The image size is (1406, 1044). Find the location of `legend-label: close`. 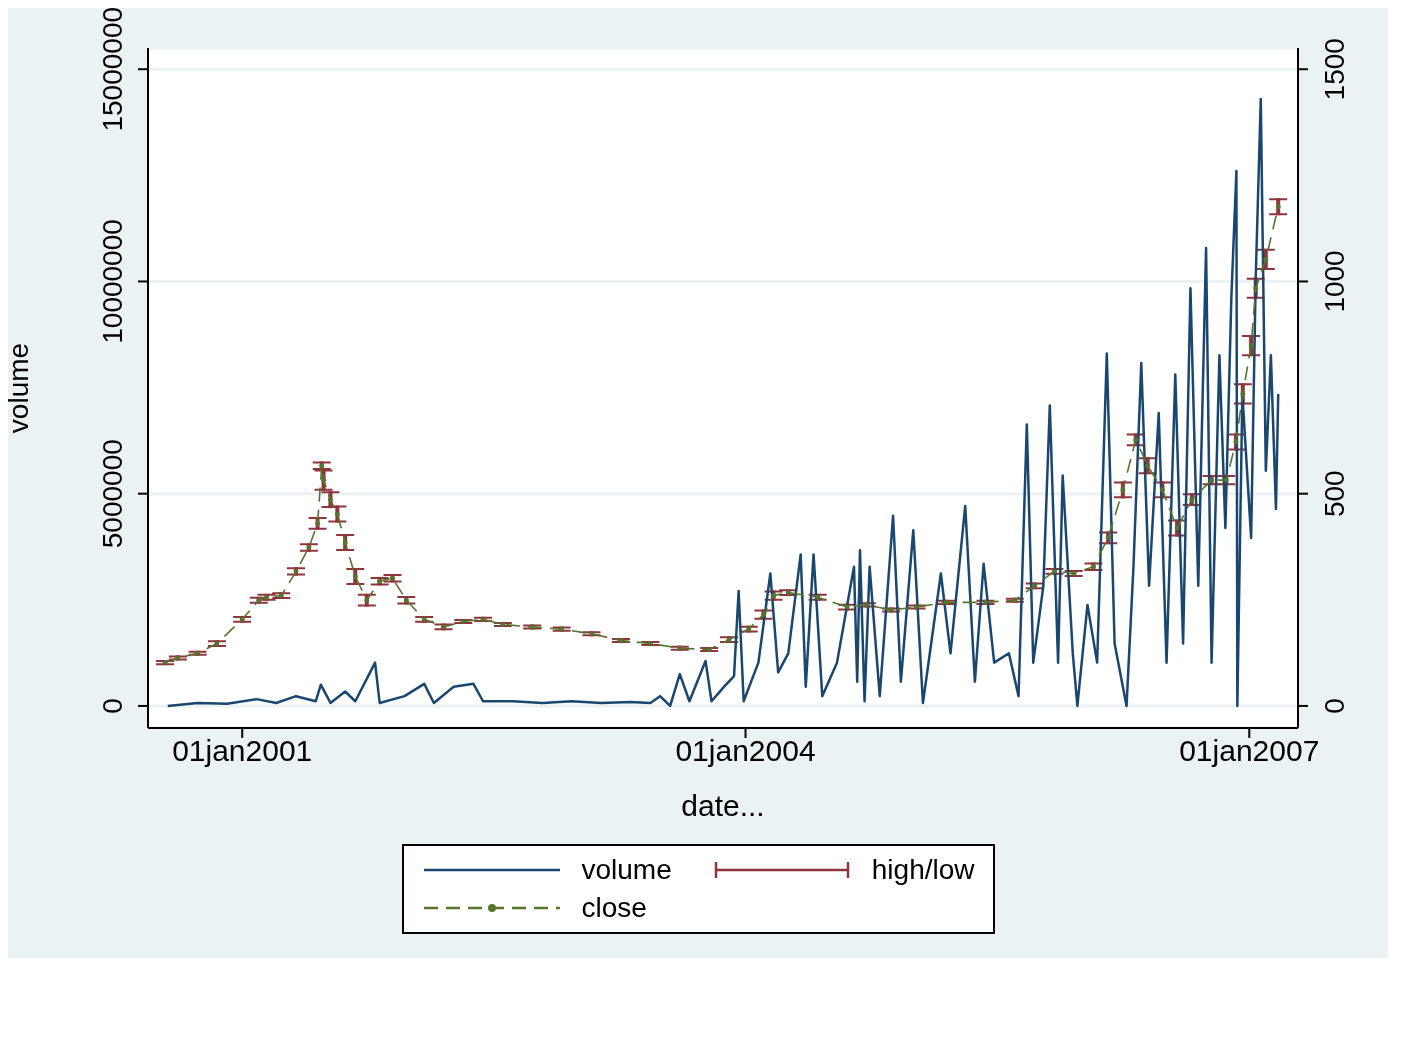

legend-label: close is located at coordinates (614, 908).